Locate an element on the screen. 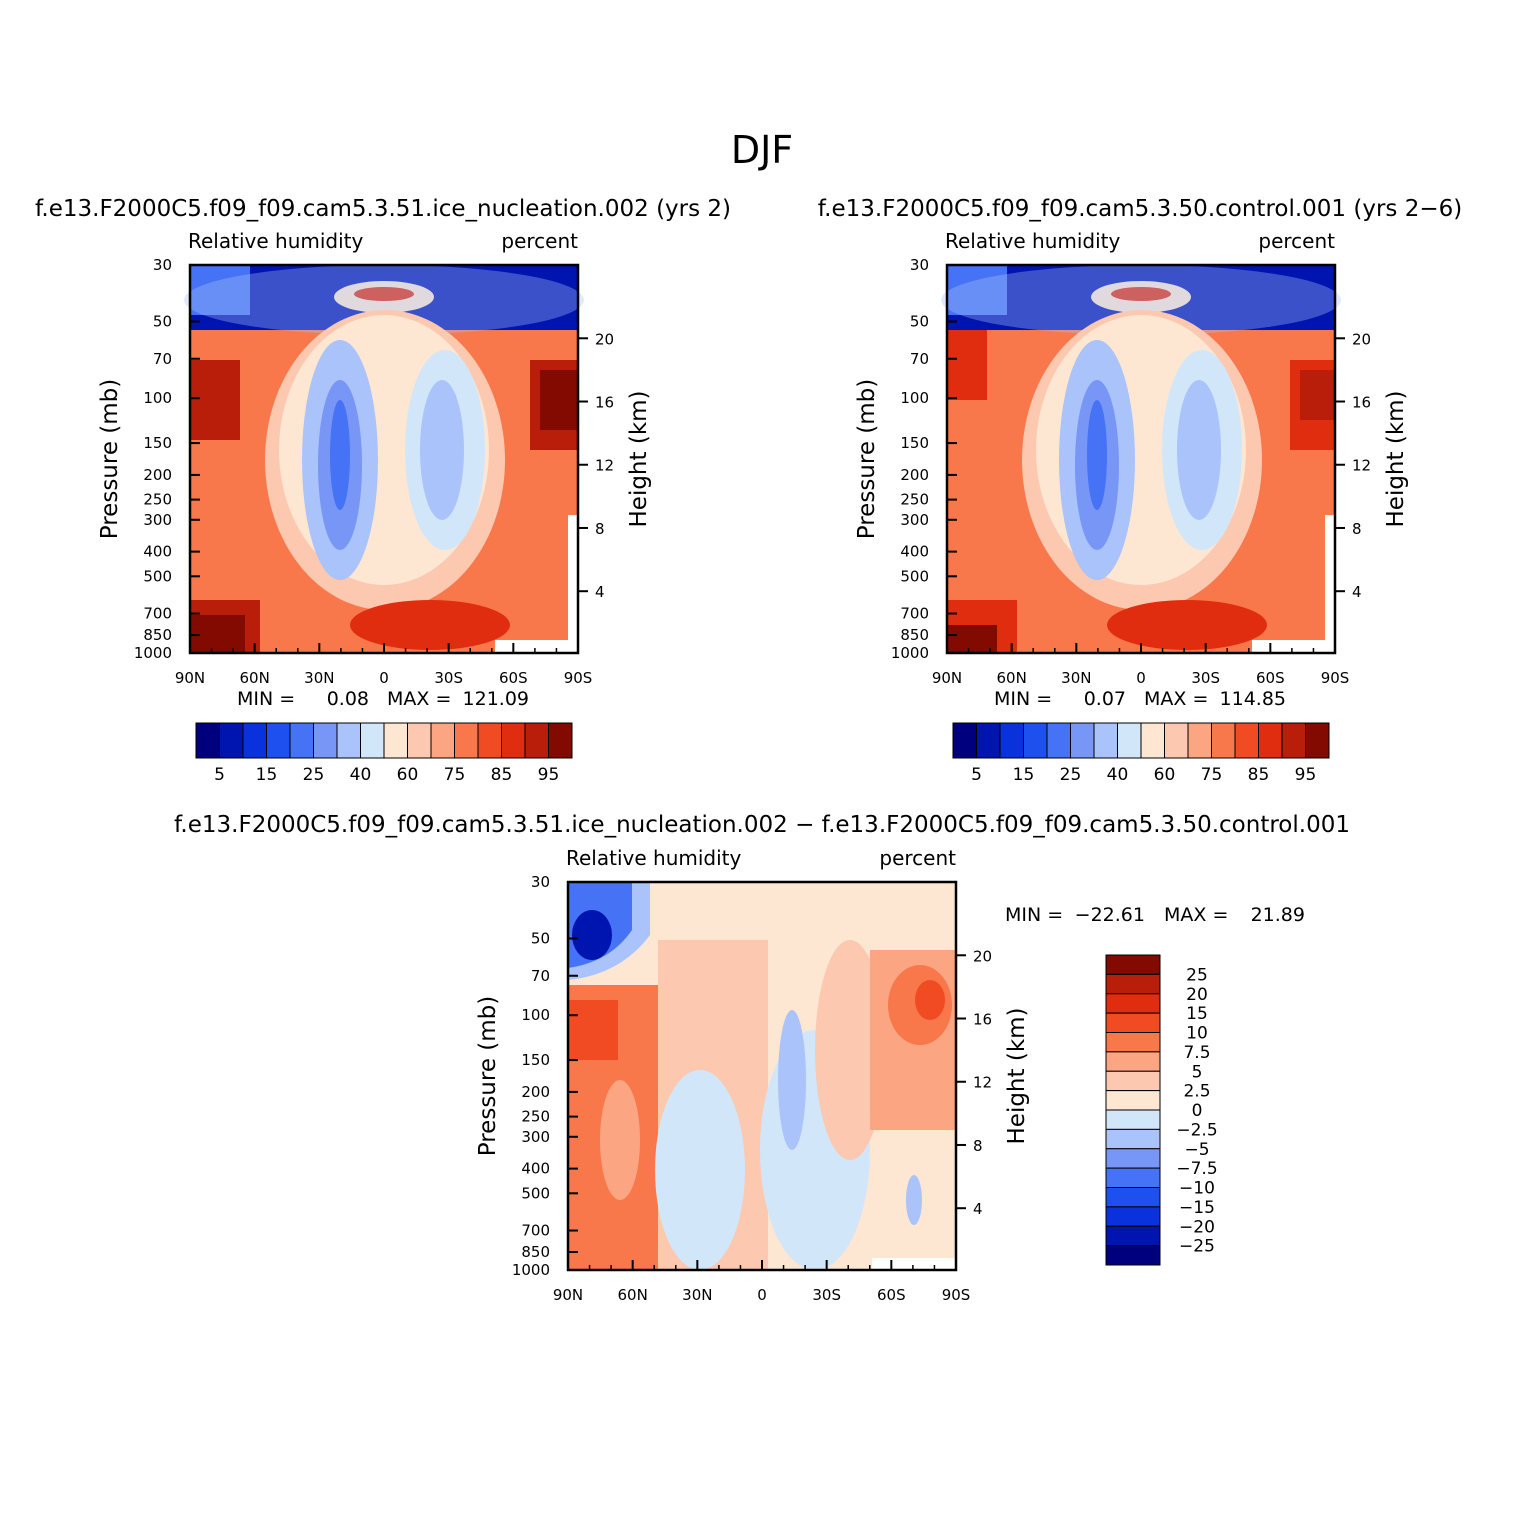  colorbar-label: −25 is located at coordinates (1197, 1247).